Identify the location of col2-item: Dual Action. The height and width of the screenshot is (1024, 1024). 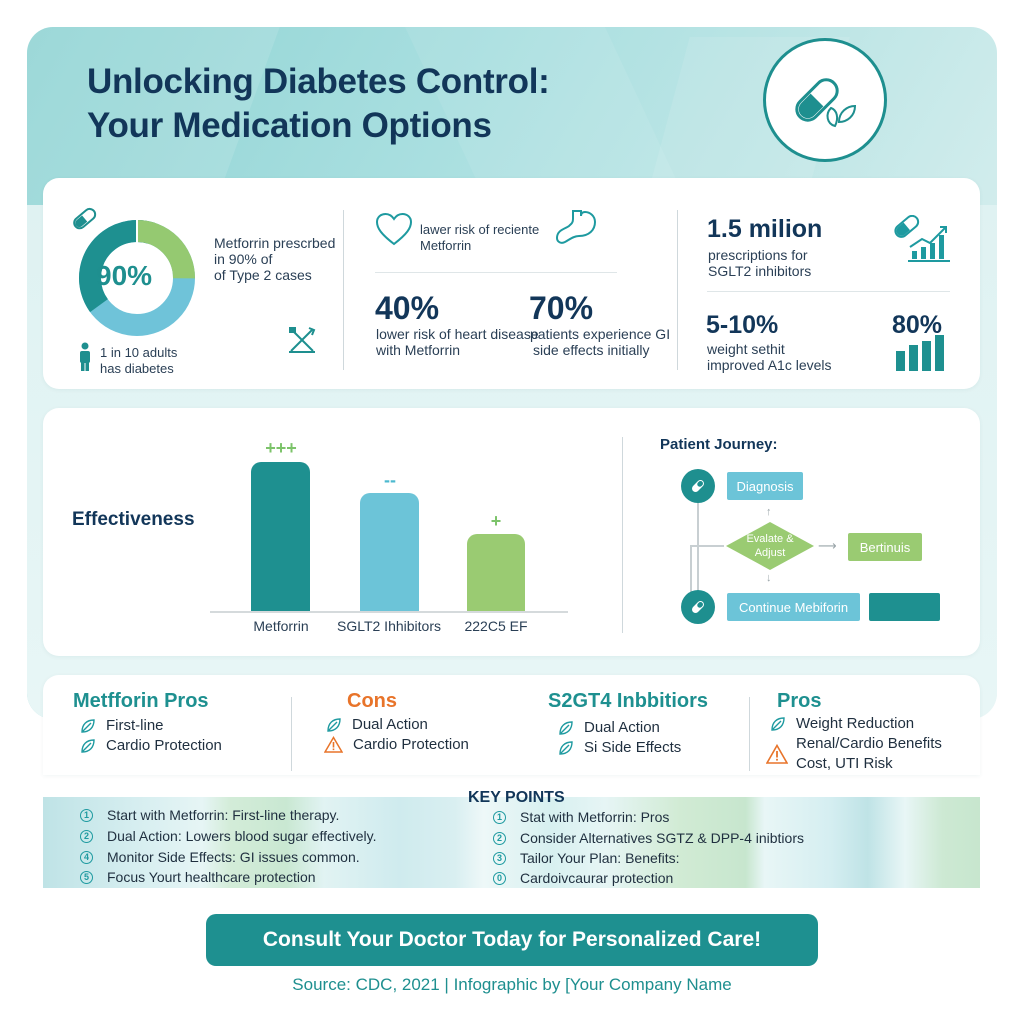
(377, 724).